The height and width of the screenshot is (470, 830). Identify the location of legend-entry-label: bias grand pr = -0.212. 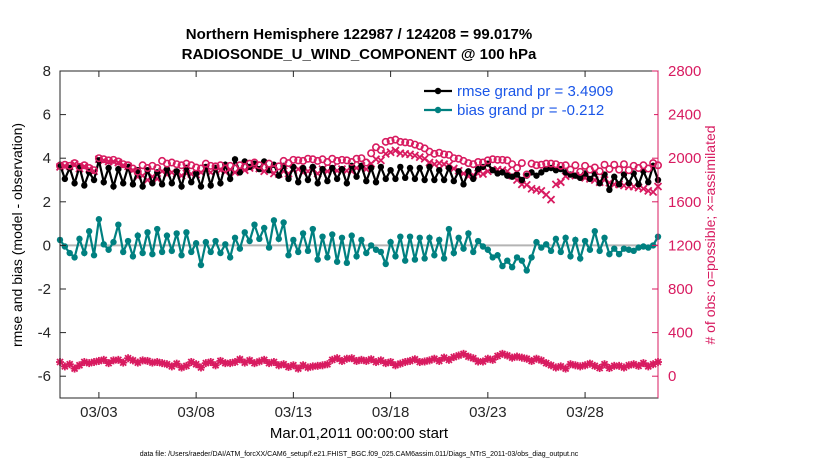
(530, 110).